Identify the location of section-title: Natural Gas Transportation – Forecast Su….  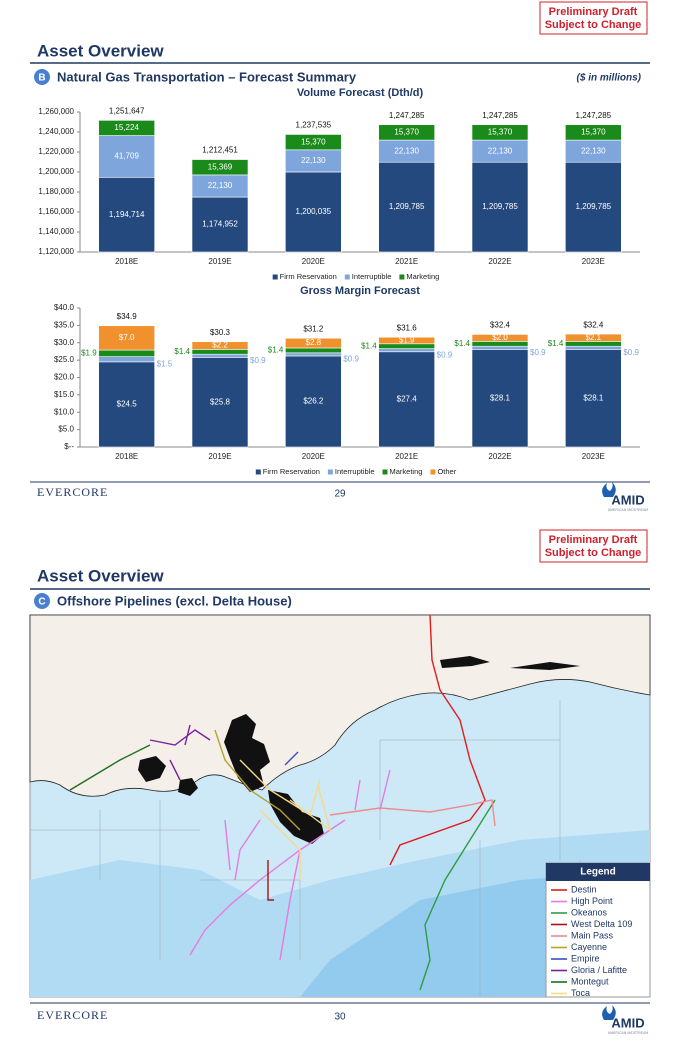
(207, 76).